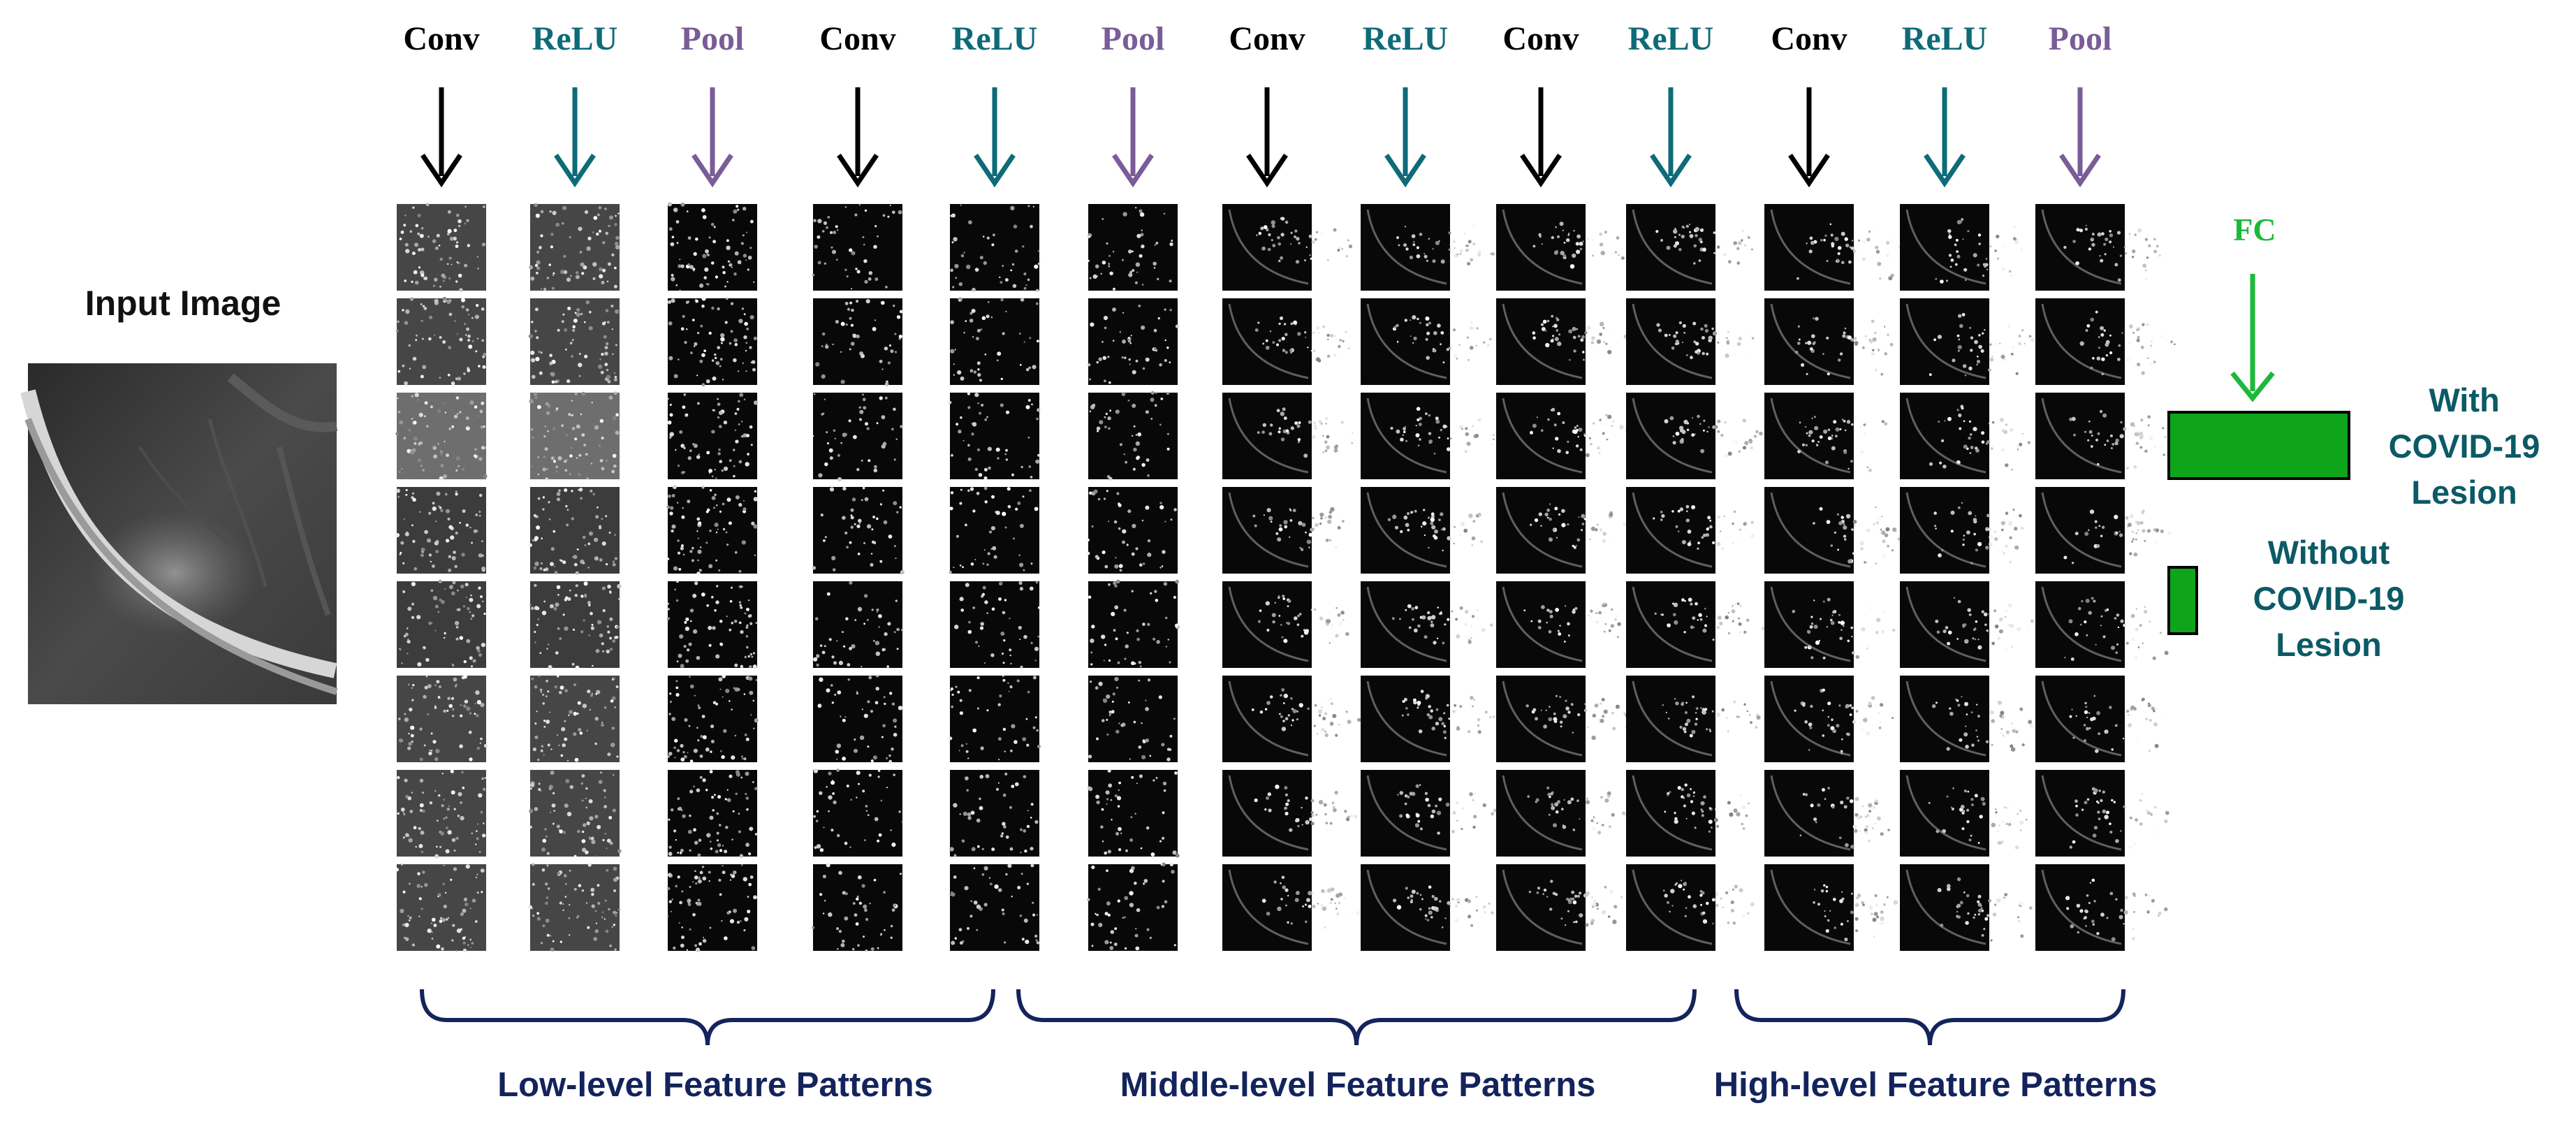  What do you see at coordinates (2464, 492) in the screenshot?
I see `with-line-3: Lesion` at bounding box center [2464, 492].